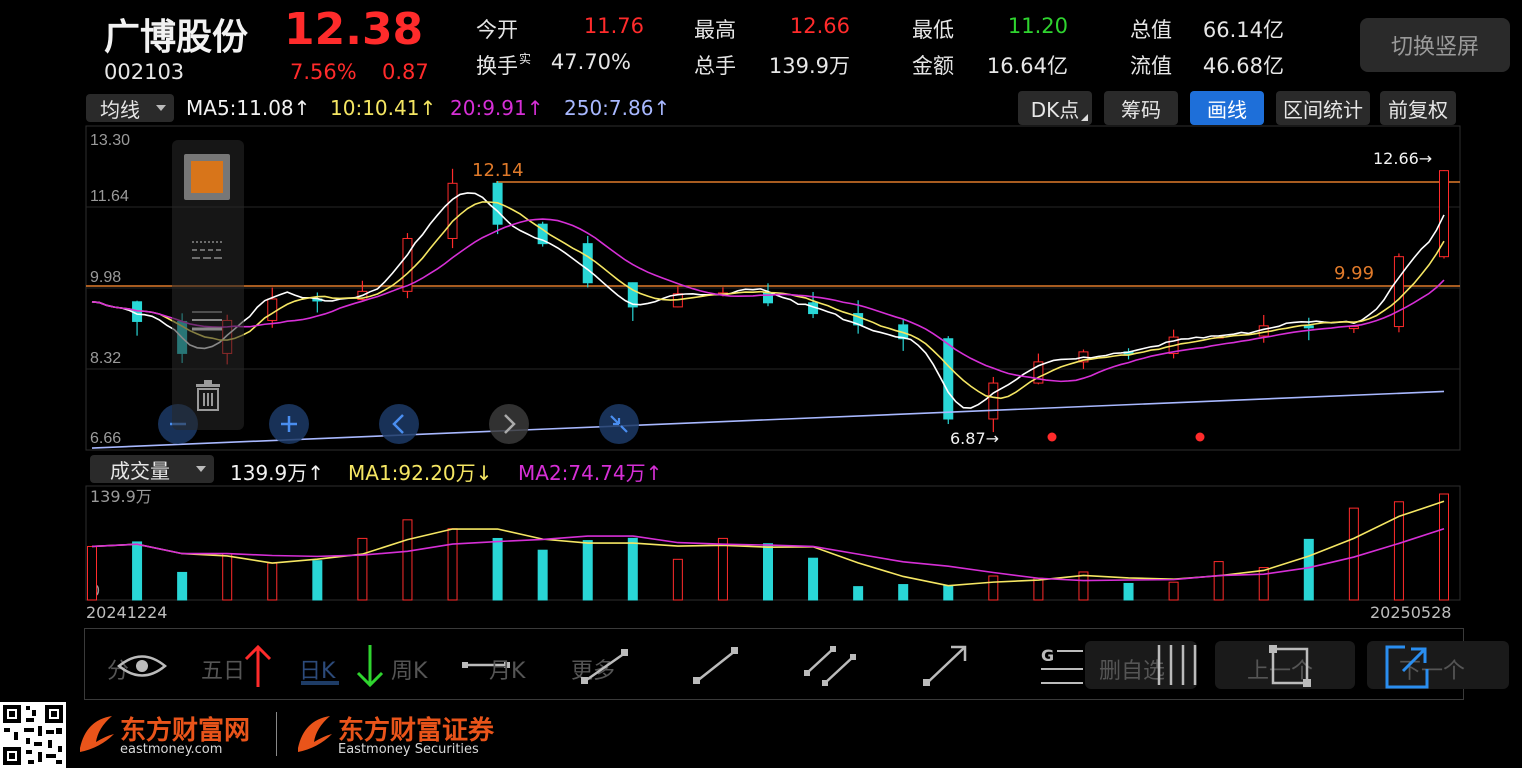 This screenshot has width=1522, height=768. Describe the element at coordinates (1141, 665) in the screenshot. I see `delete-watchlist-button` at that location.